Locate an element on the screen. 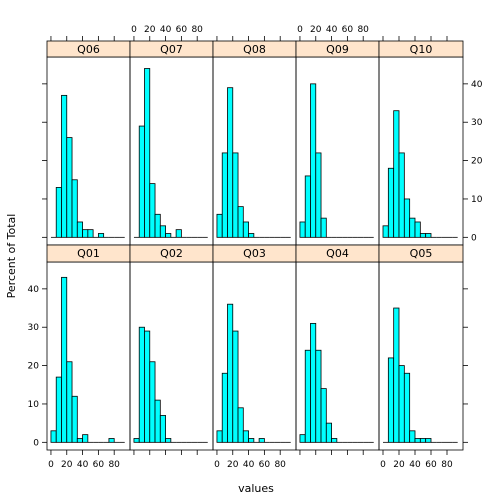 The image size is (504, 504). strip-label: Q10 is located at coordinates (421, 49).